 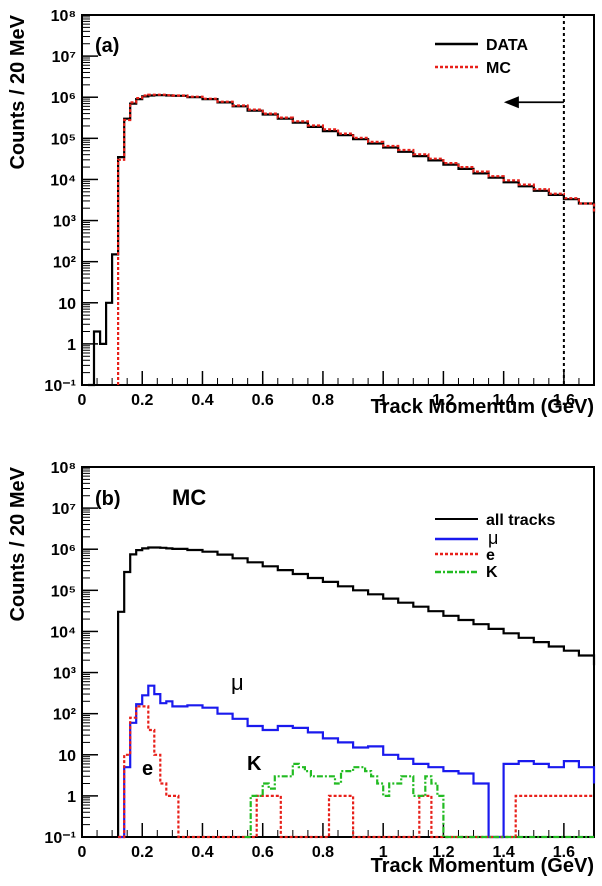 What do you see at coordinates (147, 769) in the screenshot?
I see `annotation-e: e` at bounding box center [147, 769].